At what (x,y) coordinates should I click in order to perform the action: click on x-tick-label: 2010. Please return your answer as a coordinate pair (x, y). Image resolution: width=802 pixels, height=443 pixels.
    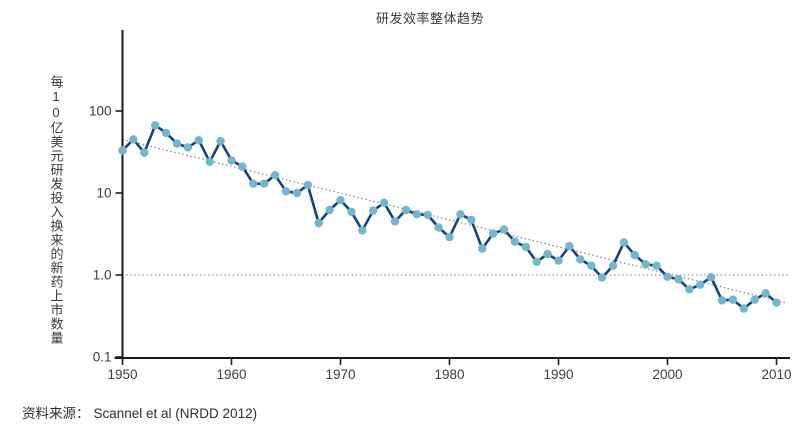
    Looking at the image, I should click on (776, 374).